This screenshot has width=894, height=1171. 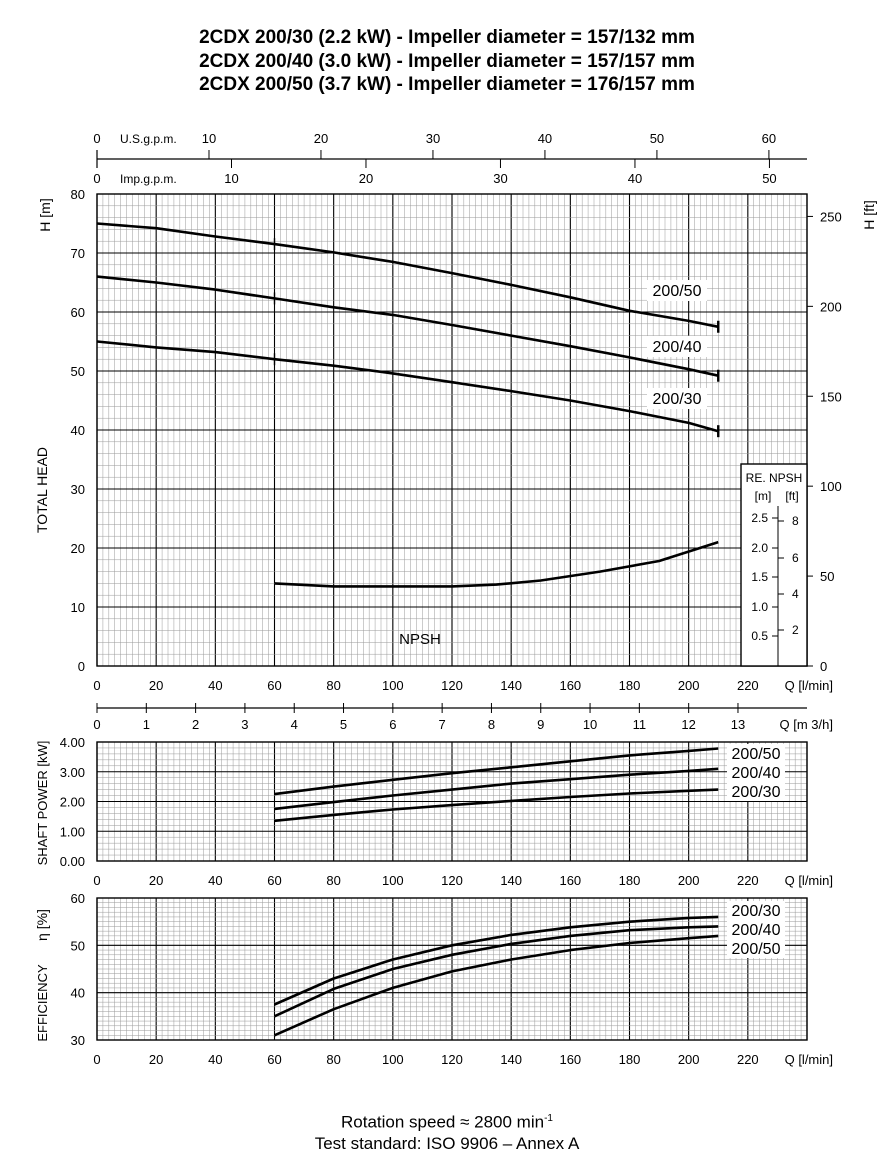 I want to click on npsh-ft-tick-label: 4, so click(x=795, y=594).